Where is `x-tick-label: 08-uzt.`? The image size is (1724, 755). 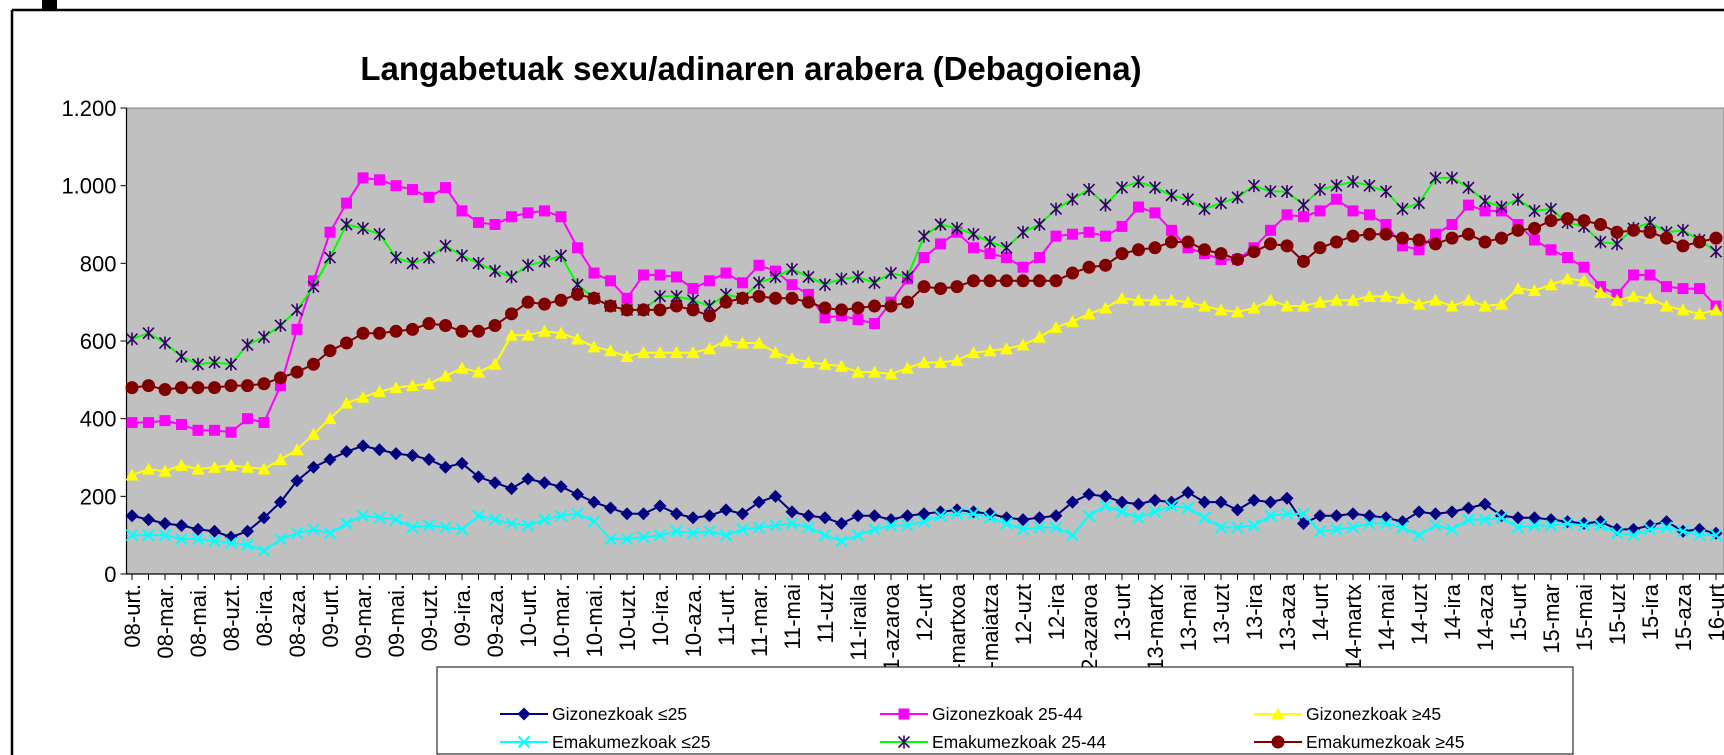
x-tick-label: 08-uzt. is located at coordinates (231, 617).